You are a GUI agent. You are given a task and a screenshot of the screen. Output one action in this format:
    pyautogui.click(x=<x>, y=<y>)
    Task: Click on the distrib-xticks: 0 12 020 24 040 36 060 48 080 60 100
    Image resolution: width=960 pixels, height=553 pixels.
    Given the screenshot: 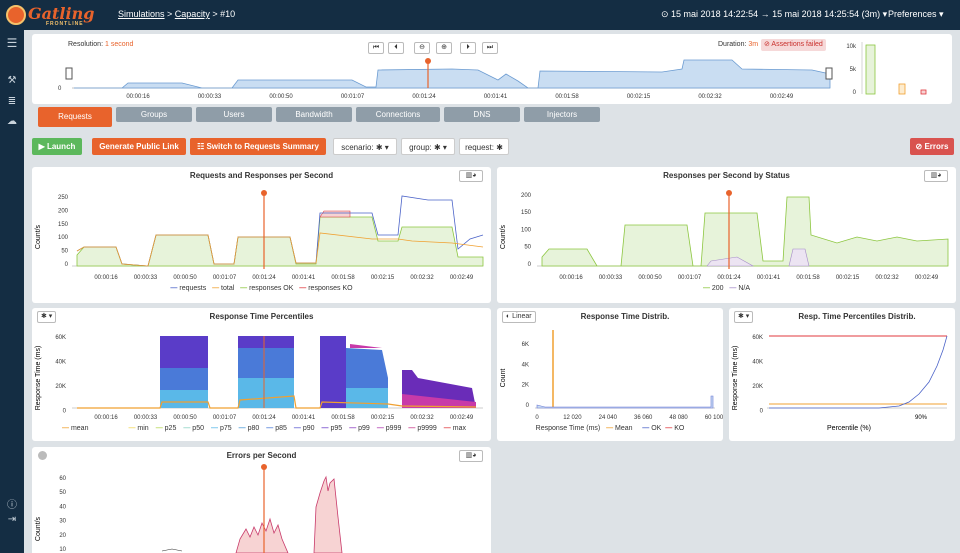 What is the action you would take?
    pyautogui.click(x=629, y=418)
    